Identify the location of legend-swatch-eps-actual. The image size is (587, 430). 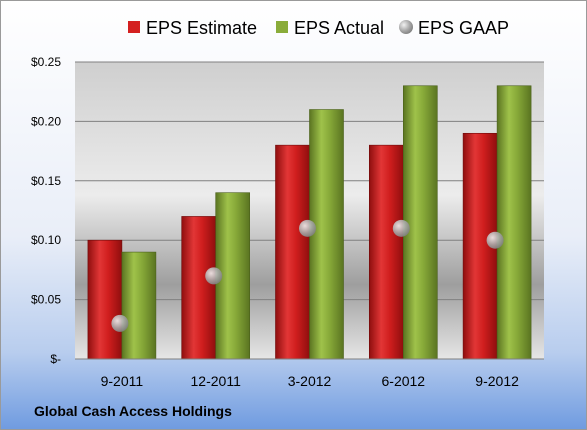
(282, 27).